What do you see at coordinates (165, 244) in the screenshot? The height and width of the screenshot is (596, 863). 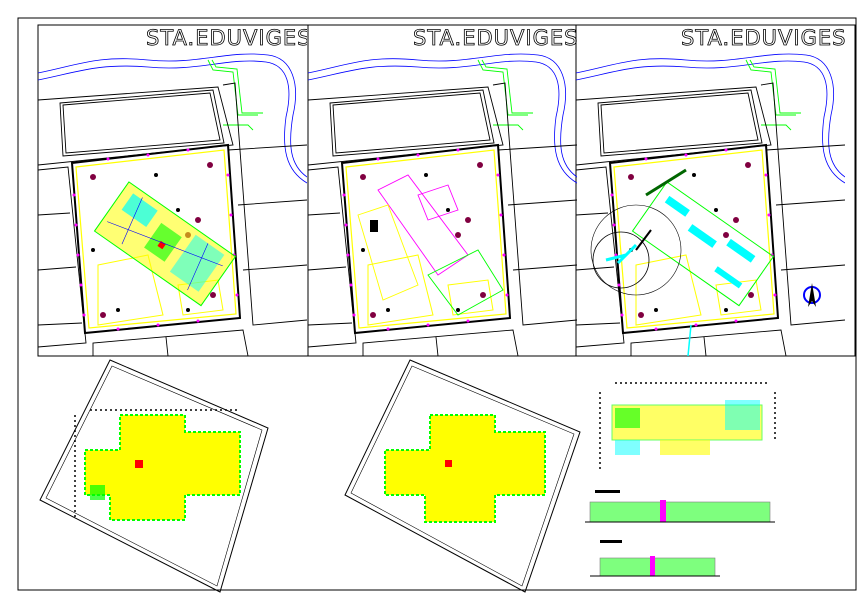 I see `building-complex` at bounding box center [165, 244].